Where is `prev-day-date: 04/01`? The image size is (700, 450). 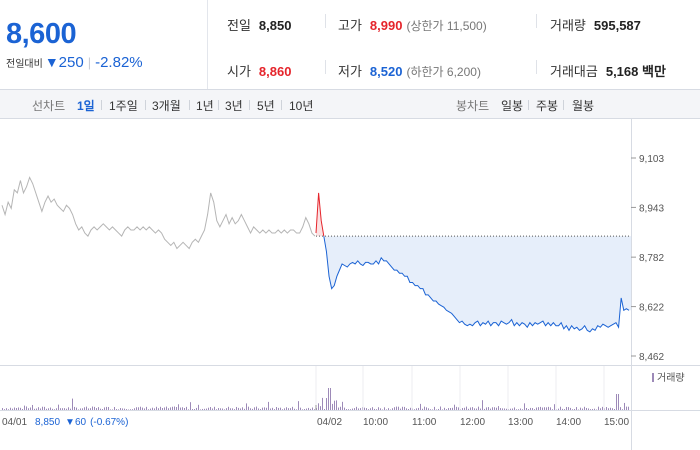 prev-day-date: 04/01 is located at coordinates (14, 422).